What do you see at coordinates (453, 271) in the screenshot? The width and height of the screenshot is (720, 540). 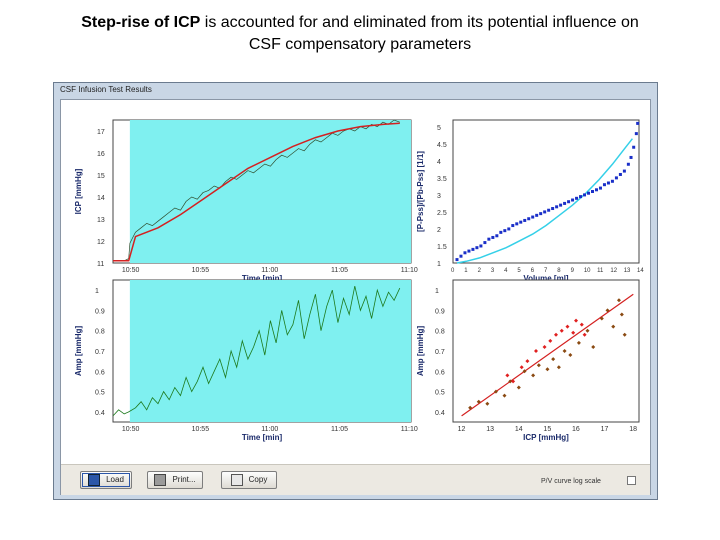 I see `pv-x-tick-label: 0` at bounding box center [453, 271].